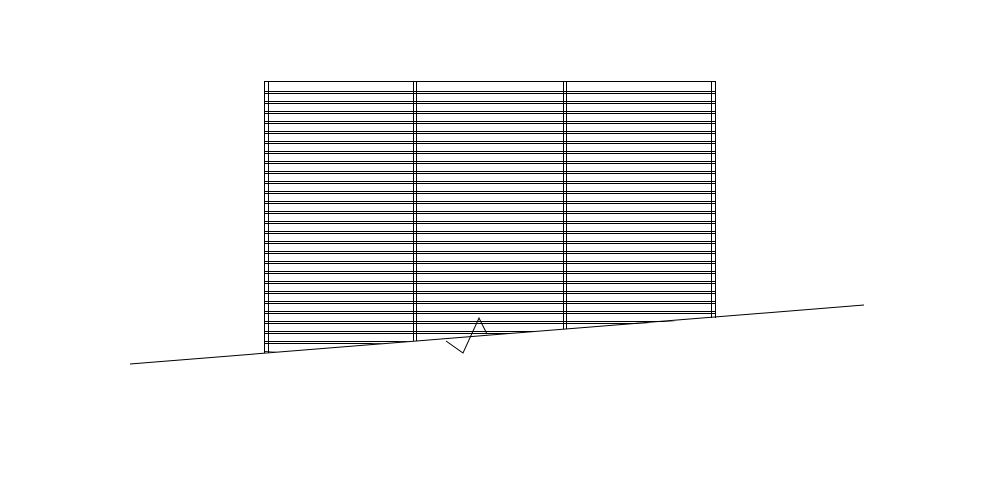 The width and height of the screenshot is (998, 501). What do you see at coordinates (466, 335) in the screenshot?
I see `break-symbol` at bounding box center [466, 335].